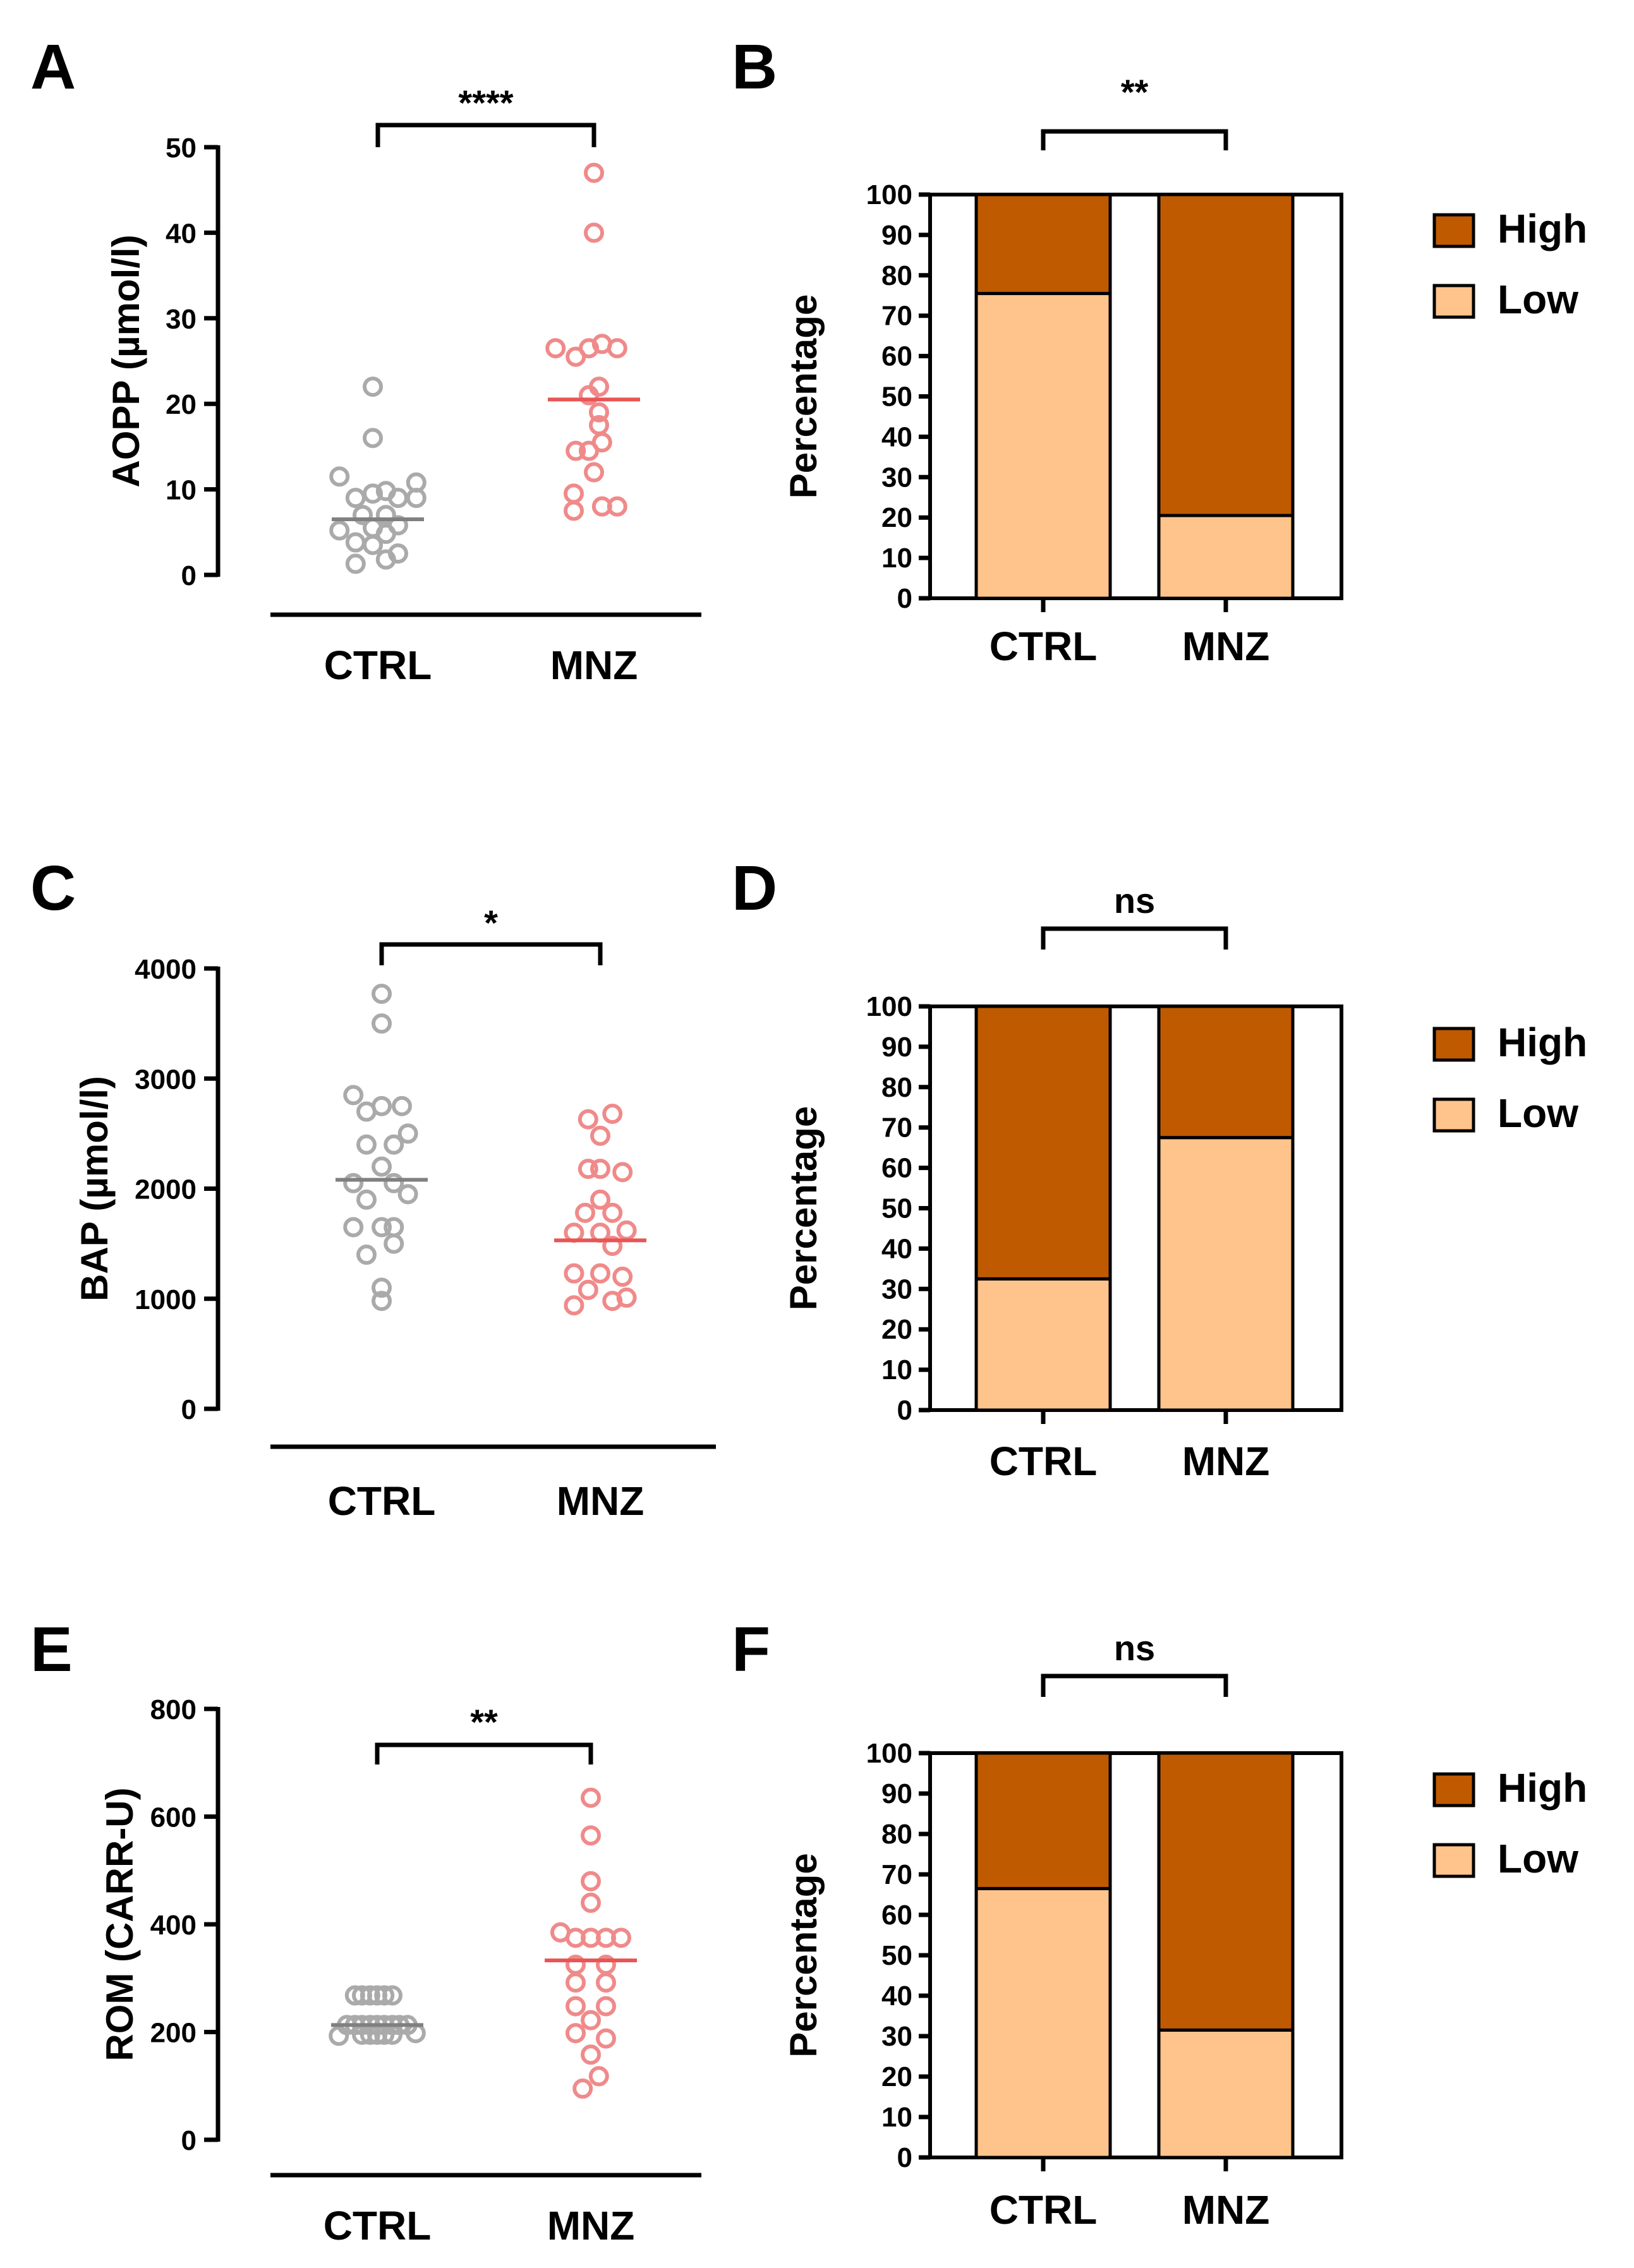  I want to click on legend-label-high: High, so click(1542, 1788).